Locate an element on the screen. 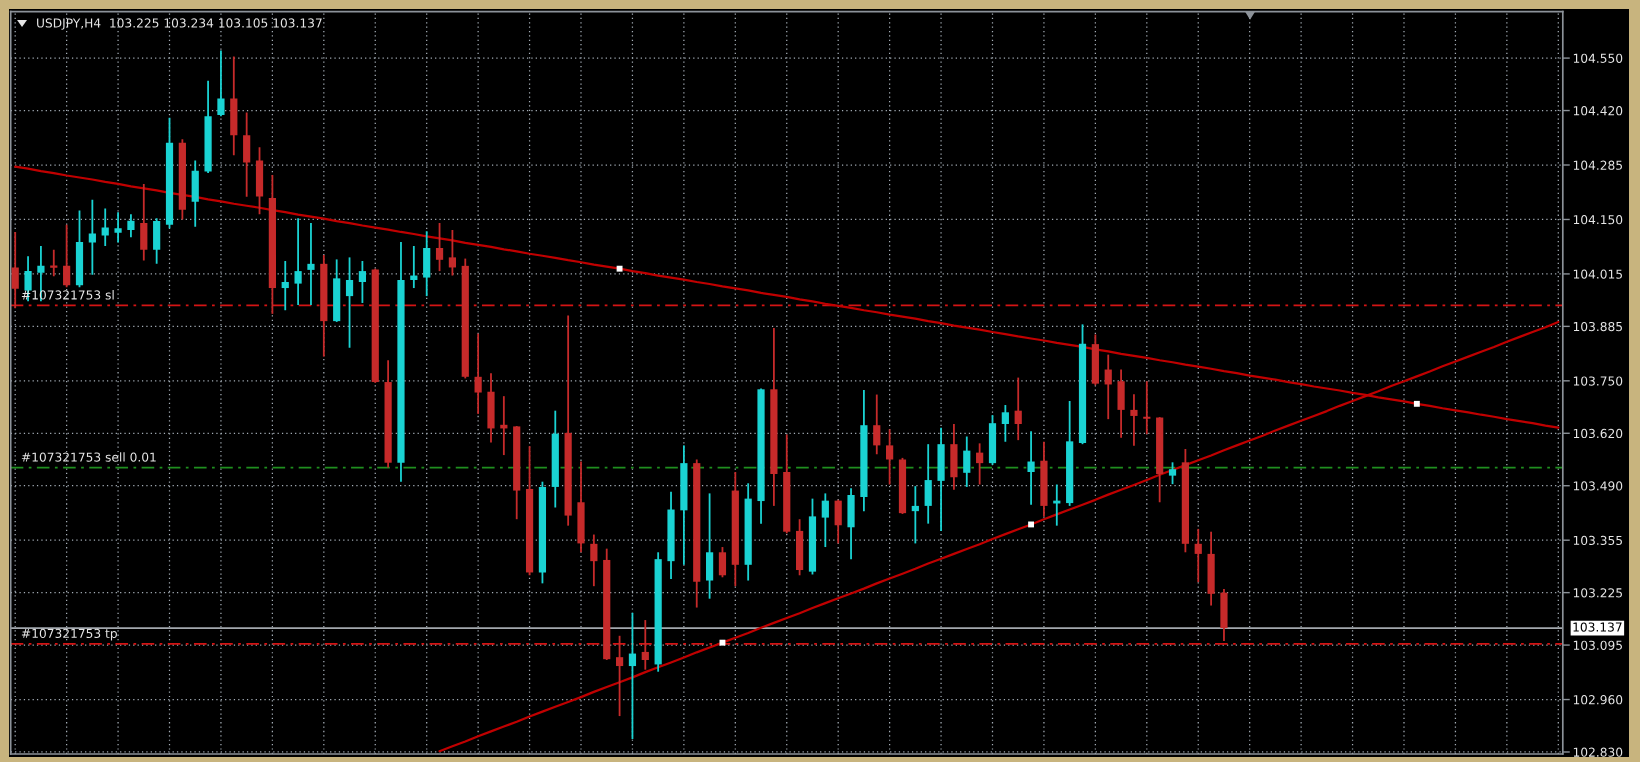 This screenshot has width=1640, height=762. y-tick-label: 103.620 is located at coordinates (1598, 433).